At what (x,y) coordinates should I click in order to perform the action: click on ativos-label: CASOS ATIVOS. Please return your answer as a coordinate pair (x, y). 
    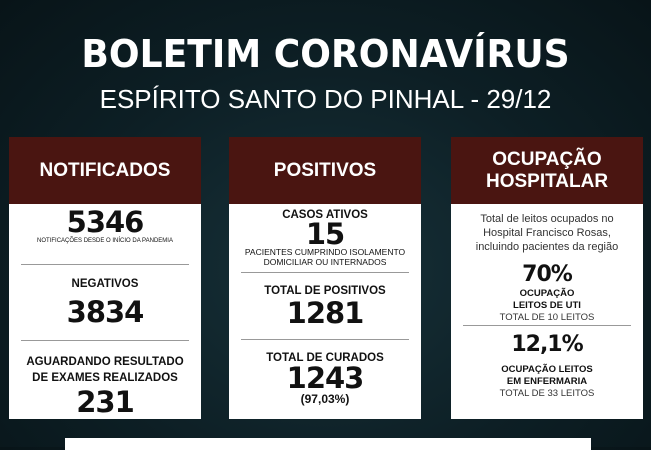
    Looking at the image, I should click on (325, 215).